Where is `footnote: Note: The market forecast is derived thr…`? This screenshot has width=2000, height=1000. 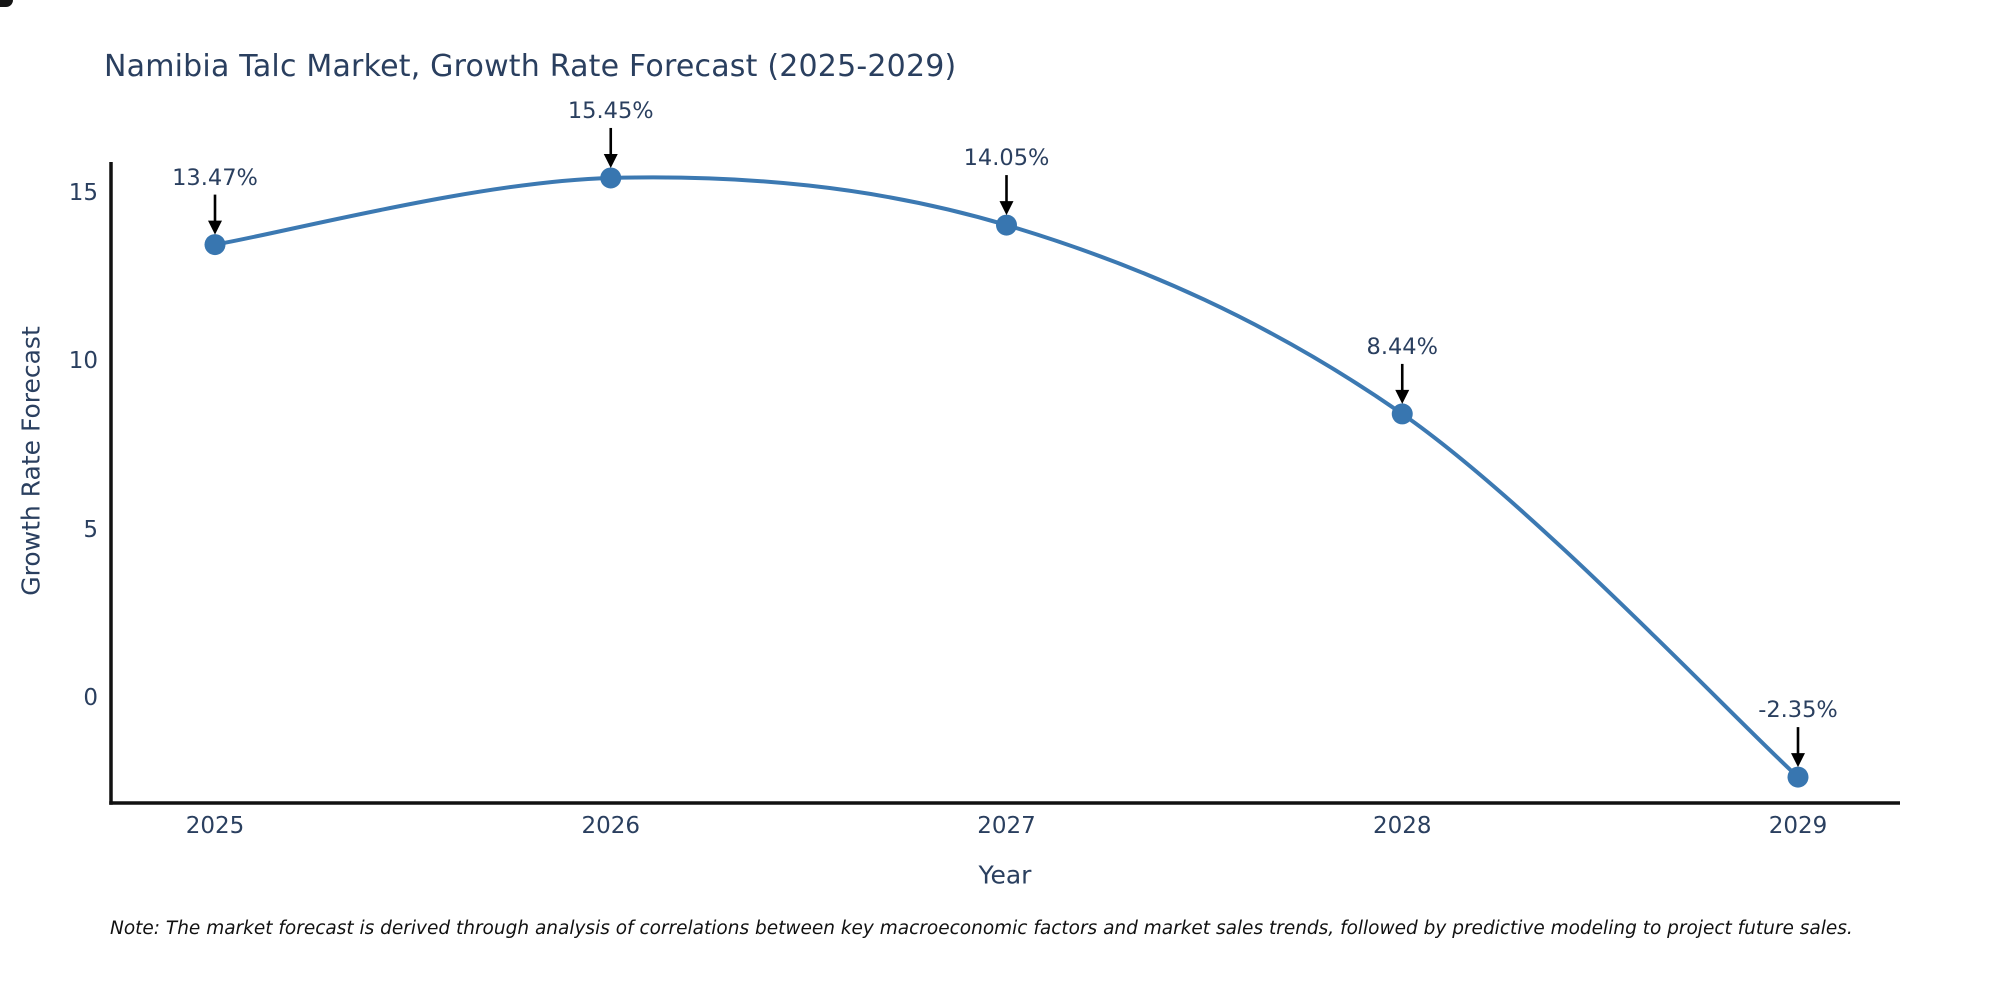
footnote: Note: The market forecast is derived thr… is located at coordinates (981, 928).